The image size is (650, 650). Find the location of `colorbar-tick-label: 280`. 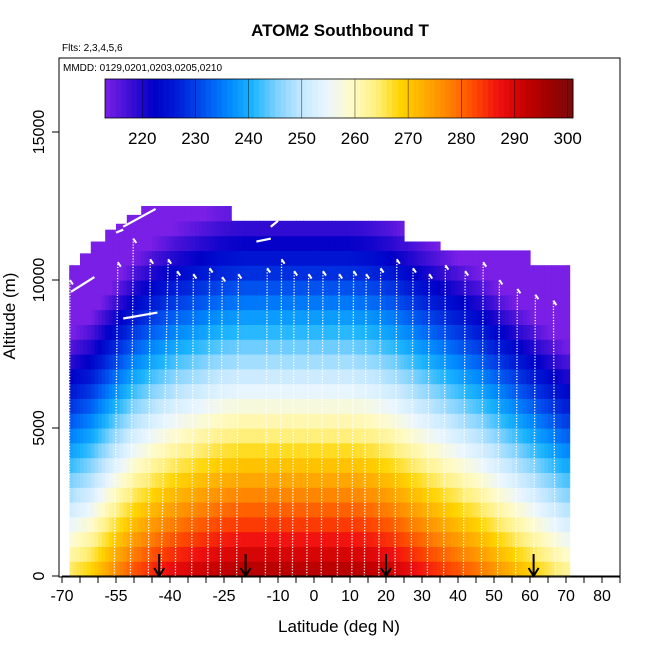

colorbar-tick-label: 280 is located at coordinates (461, 138).